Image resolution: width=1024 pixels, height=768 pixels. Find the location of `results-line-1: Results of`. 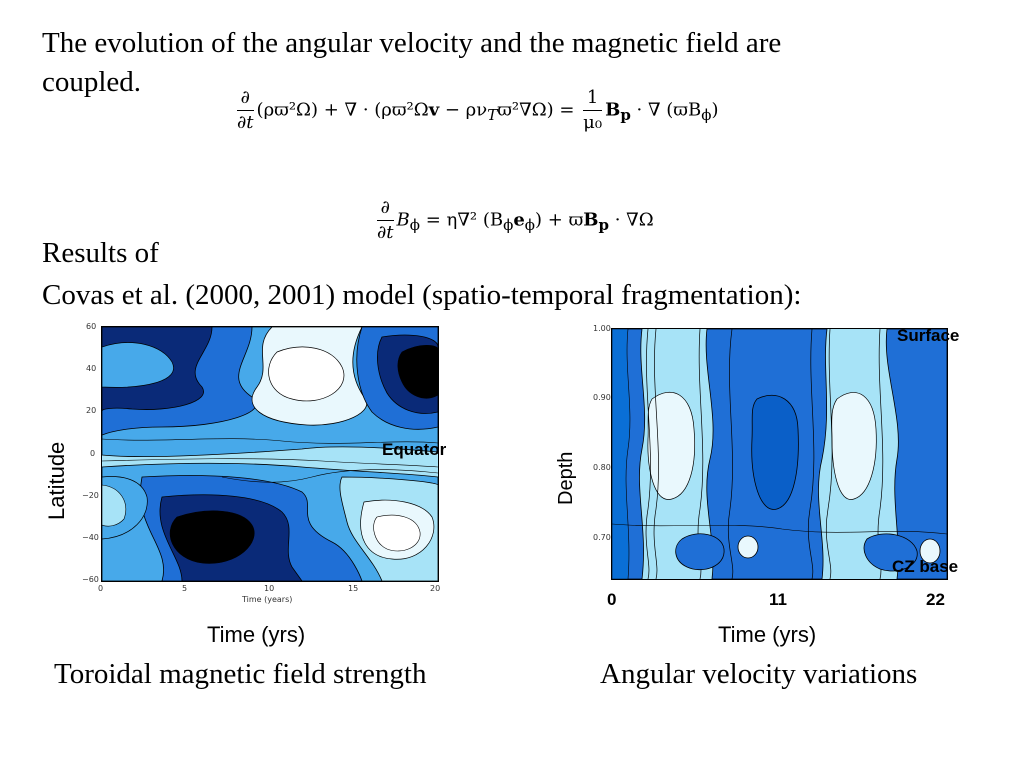

results-line-1: Results of is located at coordinates (100, 253).